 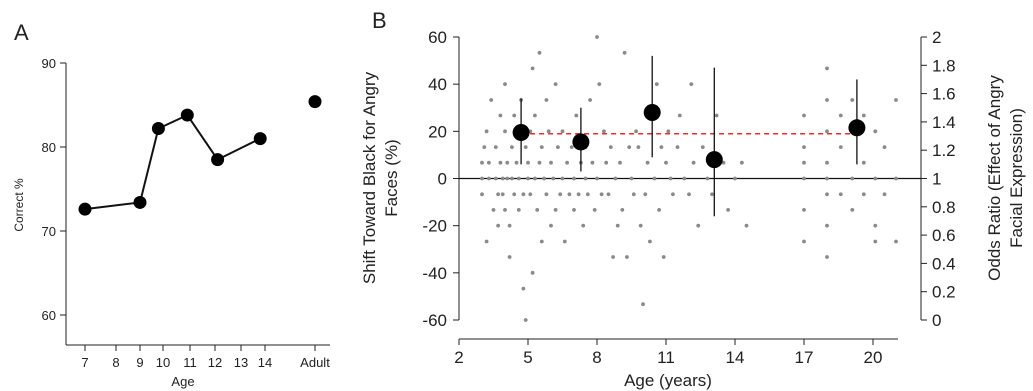 I want to click on y-tick-label-right: 1.4, so click(x=944, y=122).